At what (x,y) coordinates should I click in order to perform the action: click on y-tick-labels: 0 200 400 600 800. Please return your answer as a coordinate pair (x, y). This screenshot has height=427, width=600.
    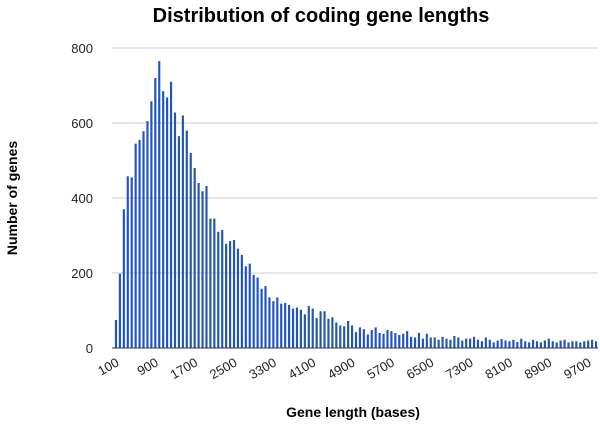
    Looking at the image, I should click on (82, 198).